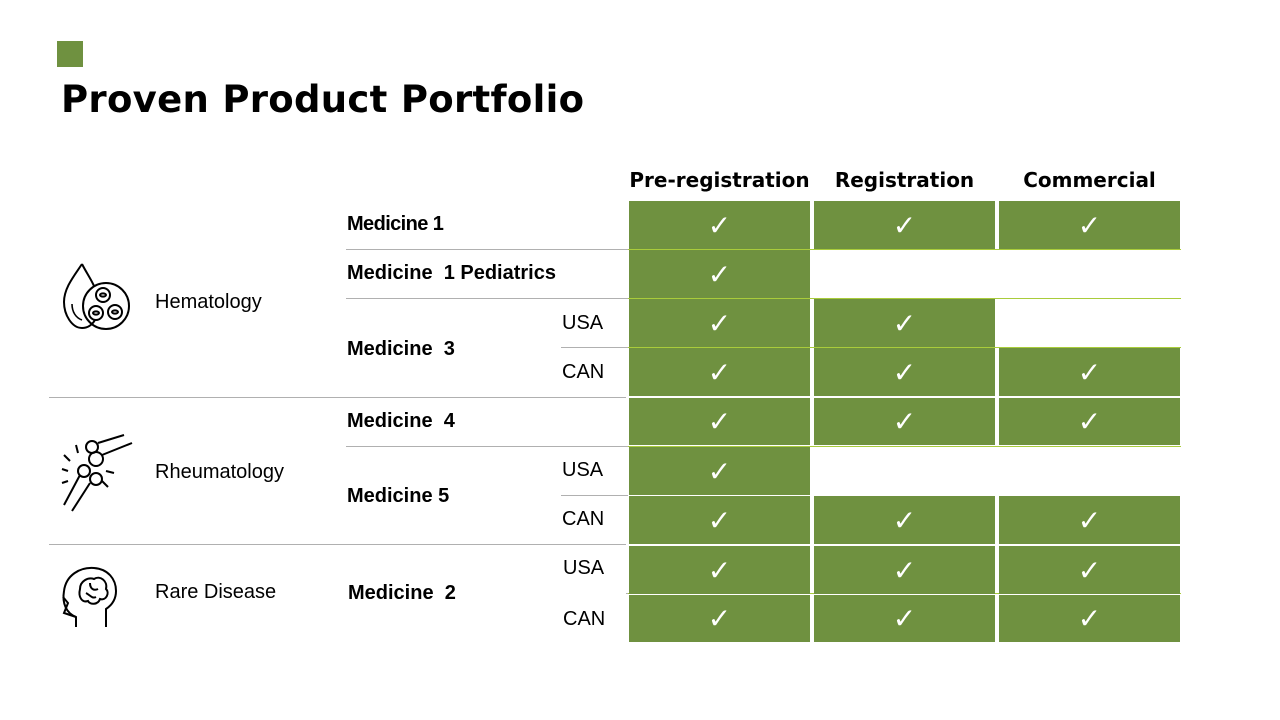  Describe the element at coordinates (70, 54) in the screenshot. I see `accent-square` at that location.